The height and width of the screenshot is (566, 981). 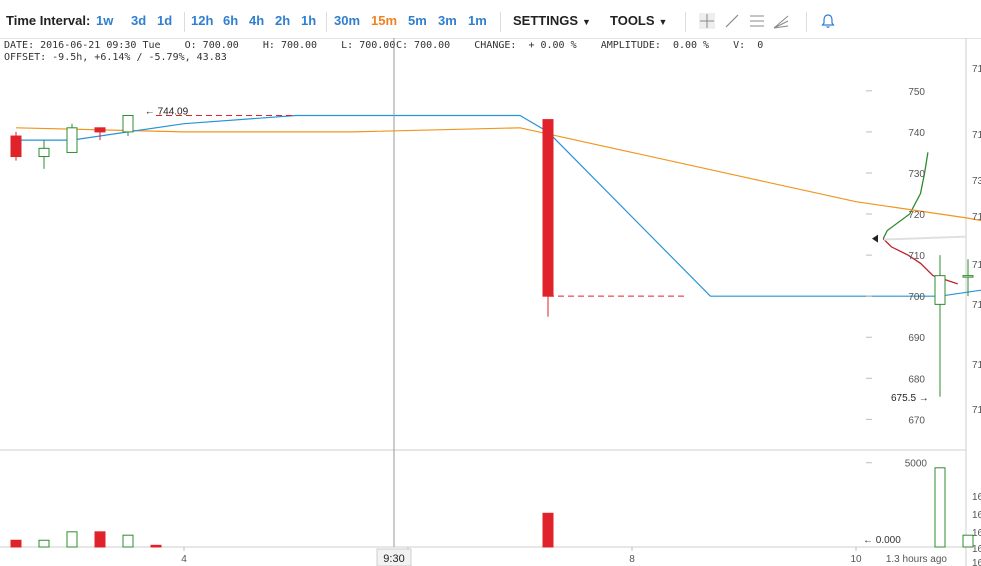 What do you see at coordinates (417, 20) in the screenshot?
I see `interval-5m: 5m` at bounding box center [417, 20].